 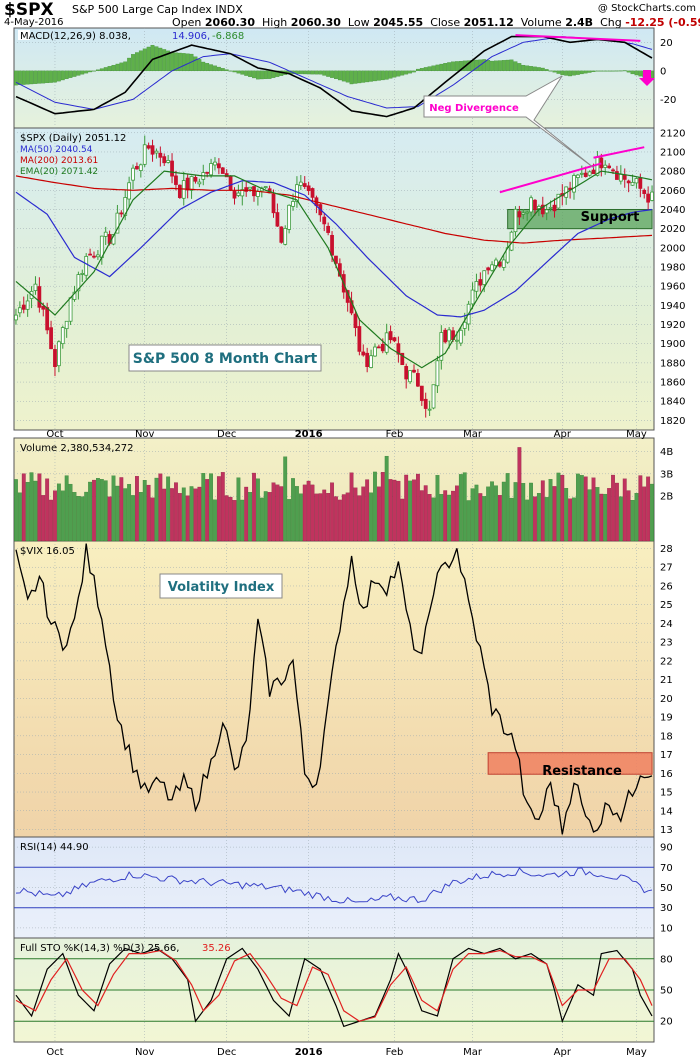 I want to click on volume-tick-label: 4B, so click(x=666, y=452).